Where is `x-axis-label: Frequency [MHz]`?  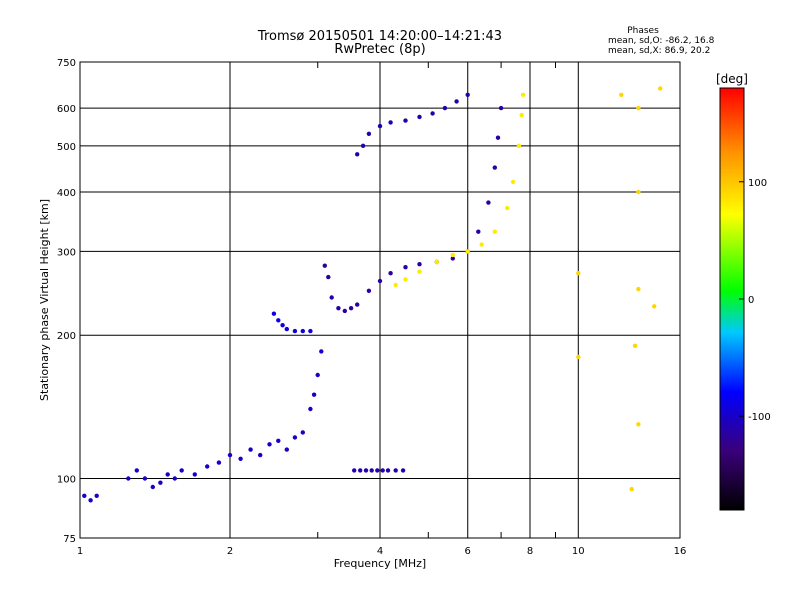
x-axis-label: Frequency [MHz] is located at coordinates (380, 563).